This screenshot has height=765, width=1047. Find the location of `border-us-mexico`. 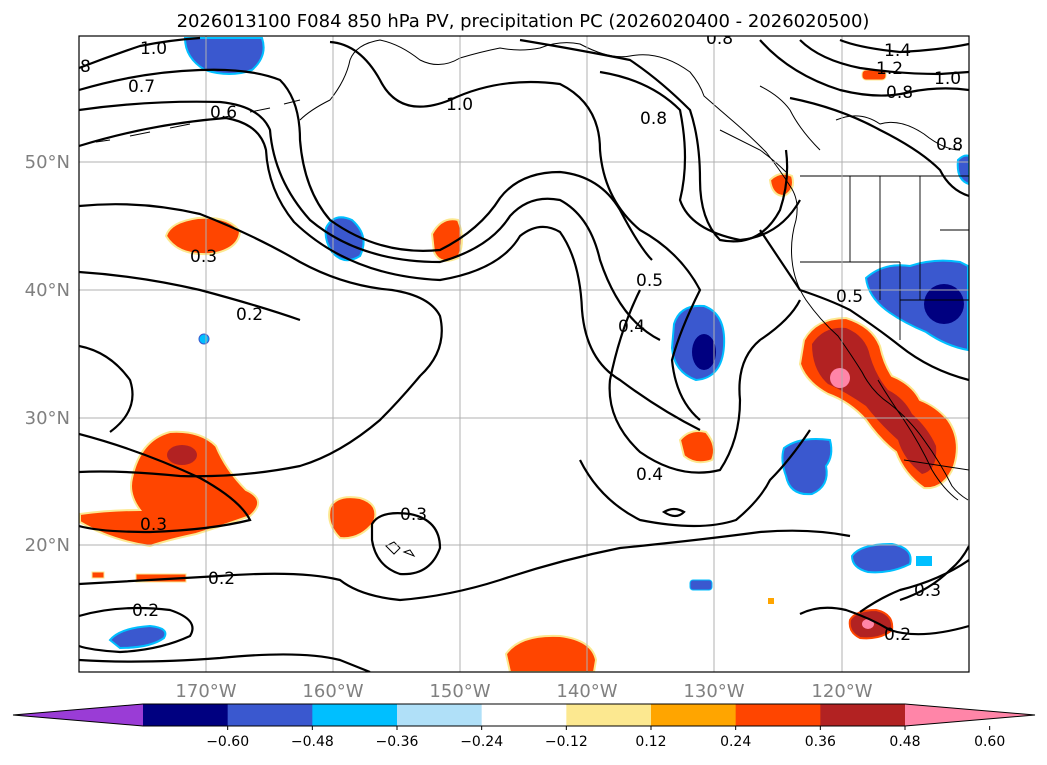

border-us-mexico is located at coordinates (936, 465).